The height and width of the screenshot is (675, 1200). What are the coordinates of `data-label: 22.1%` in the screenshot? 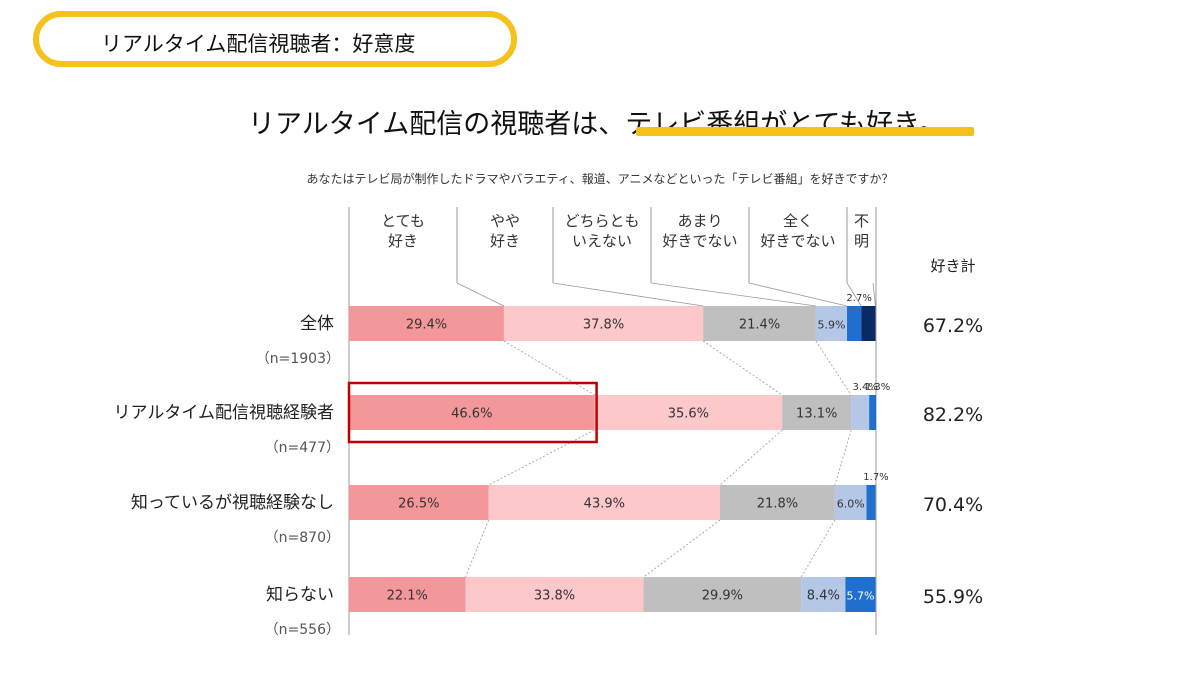 It's located at (407, 596).